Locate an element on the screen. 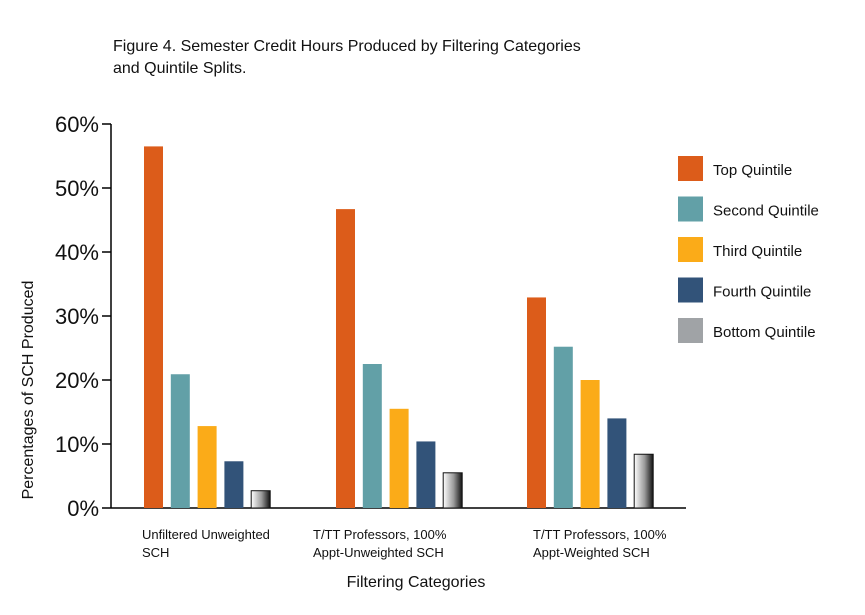 This screenshot has height=615, width=865. legend-swatch-fourth-quintile is located at coordinates (690, 290).